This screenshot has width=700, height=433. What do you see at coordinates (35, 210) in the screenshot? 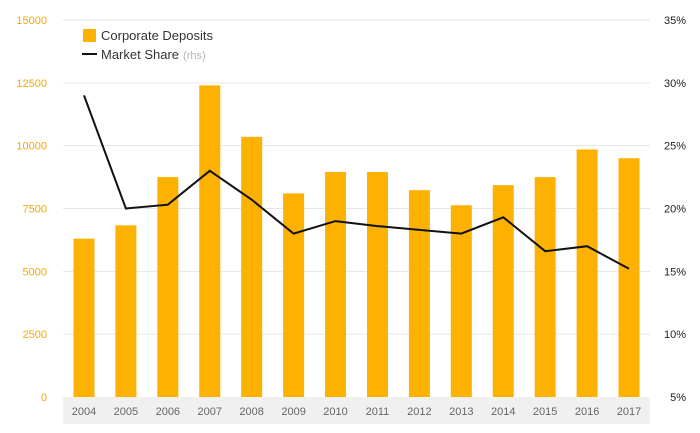
I see `left-axis-tick: 7500` at bounding box center [35, 210].